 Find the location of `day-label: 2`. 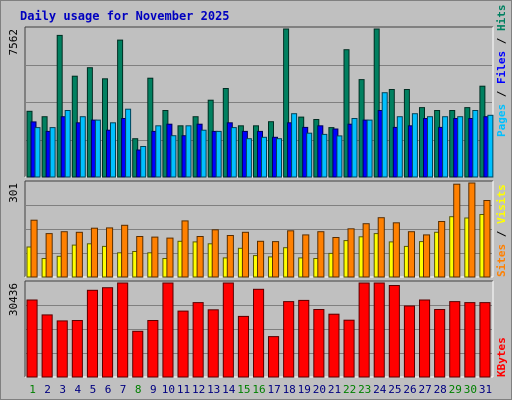

day-label: 2 is located at coordinates (47, 389).